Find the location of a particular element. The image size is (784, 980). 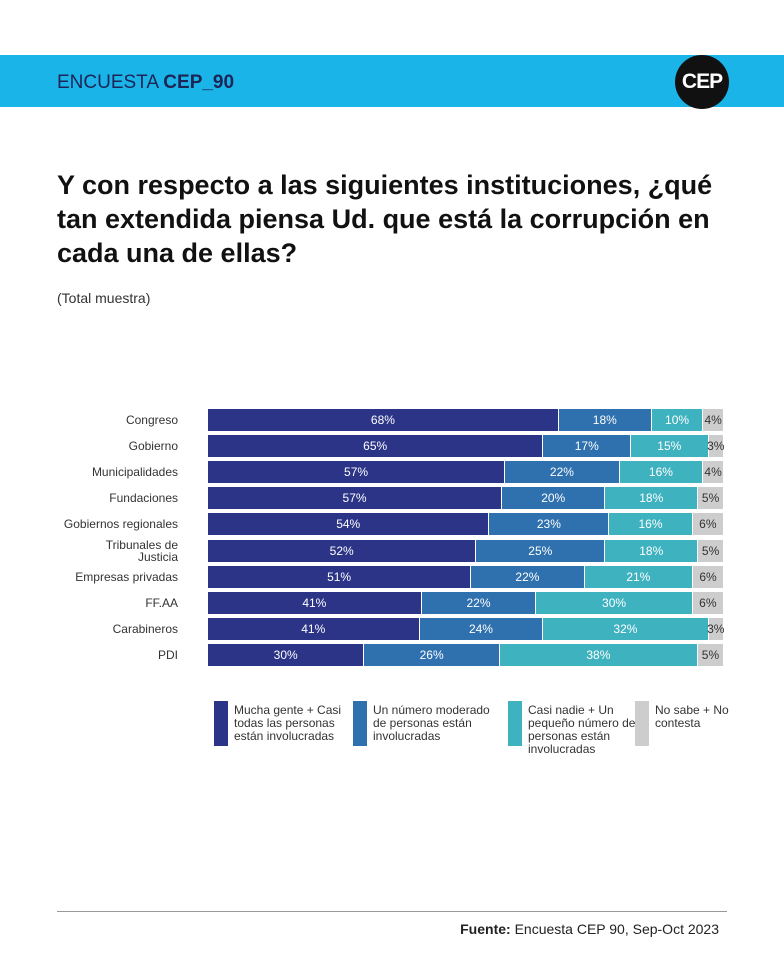

category-label: Fundaciones is located at coordinates (143, 498).